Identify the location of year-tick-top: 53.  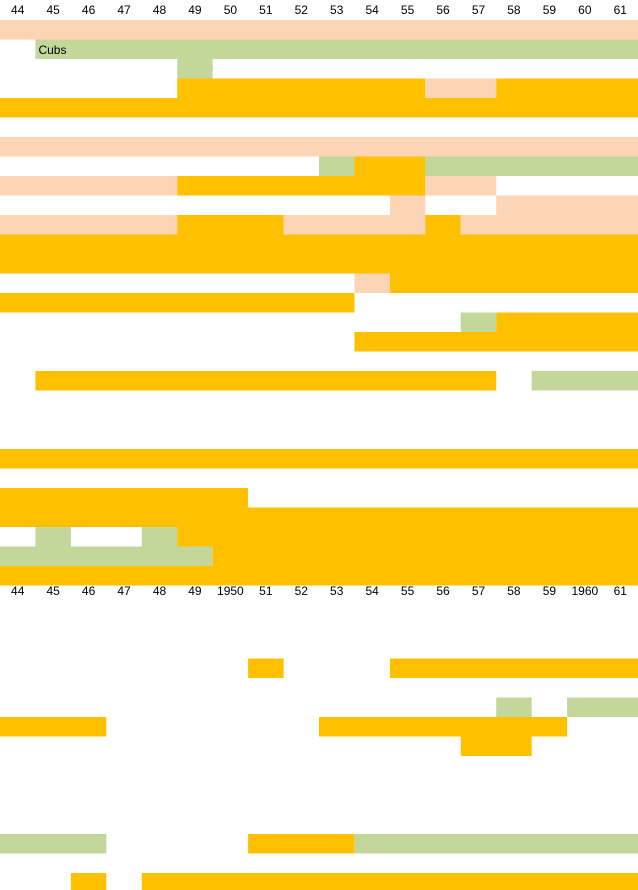
(337, 10).